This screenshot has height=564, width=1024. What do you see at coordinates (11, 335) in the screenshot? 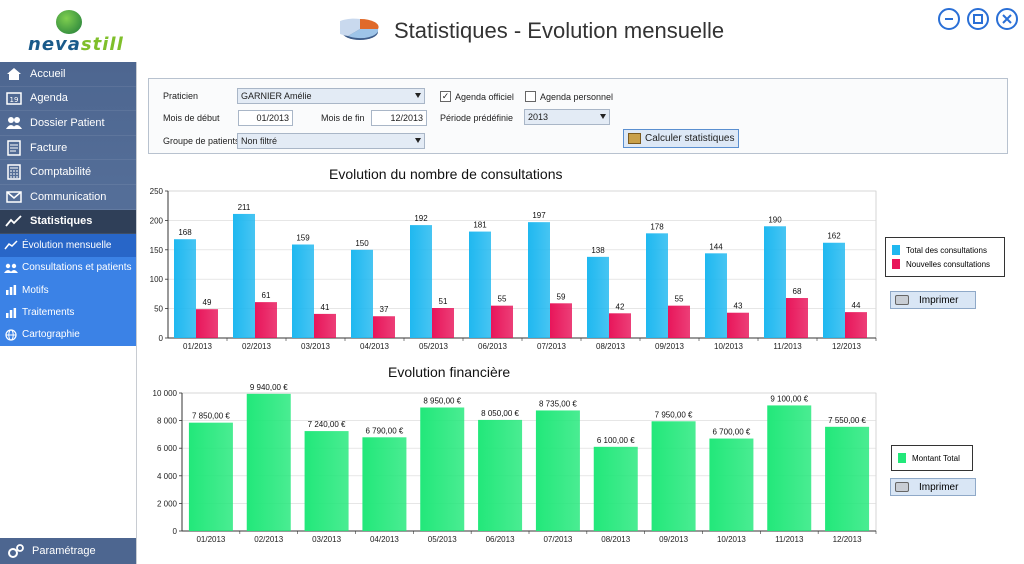
I see `globe-icon` at bounding box center [11, 335].